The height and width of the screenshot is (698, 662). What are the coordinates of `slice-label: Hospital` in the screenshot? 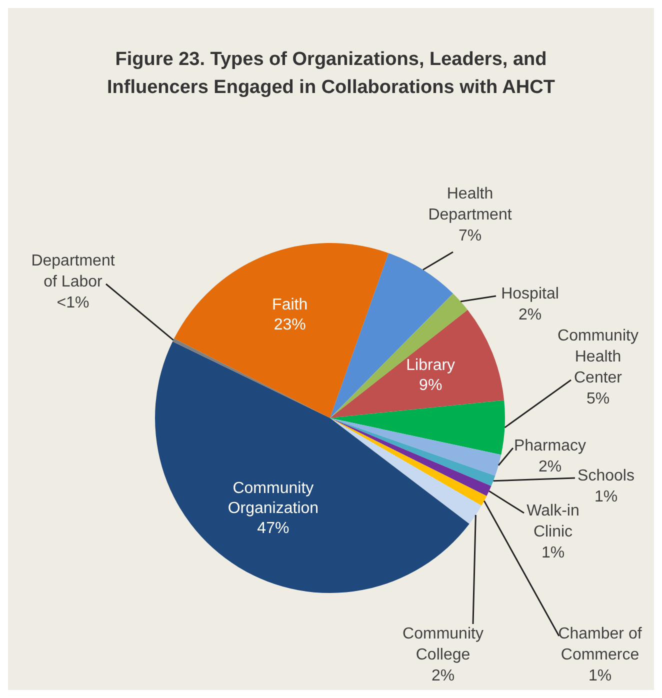 It's located at (530, 293).